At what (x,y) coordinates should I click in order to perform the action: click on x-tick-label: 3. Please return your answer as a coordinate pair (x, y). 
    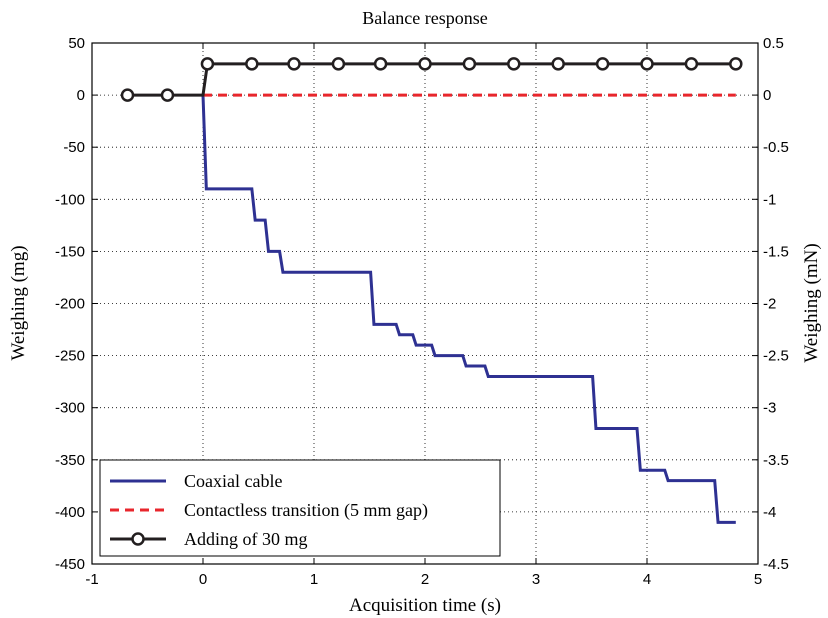
    Looking at the image, I should click on (536, 579).